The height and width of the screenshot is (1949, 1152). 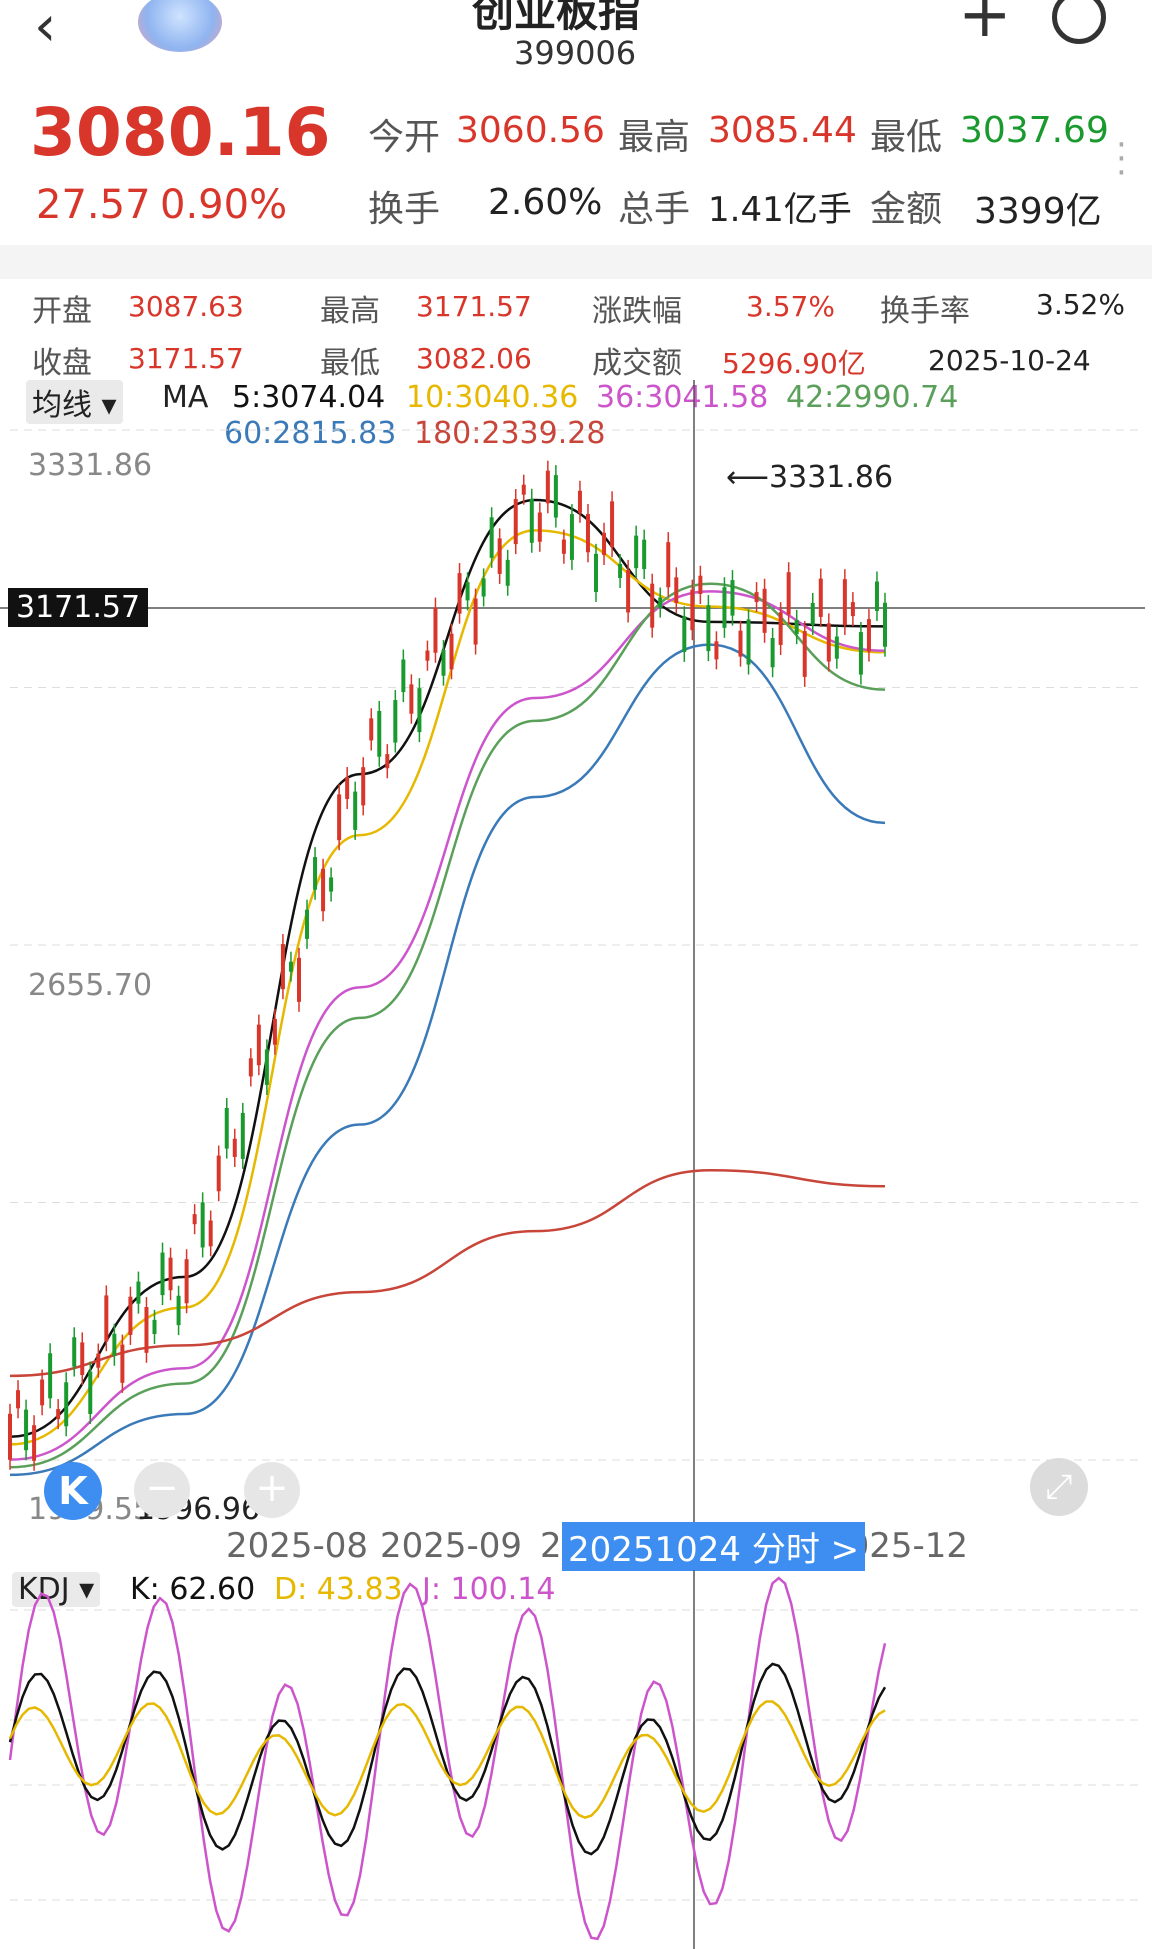 What do you see at coordinates (162, 1490) in the screenshot?
I see `zoom-out-icon: −` at bounding box center [162, 1490].